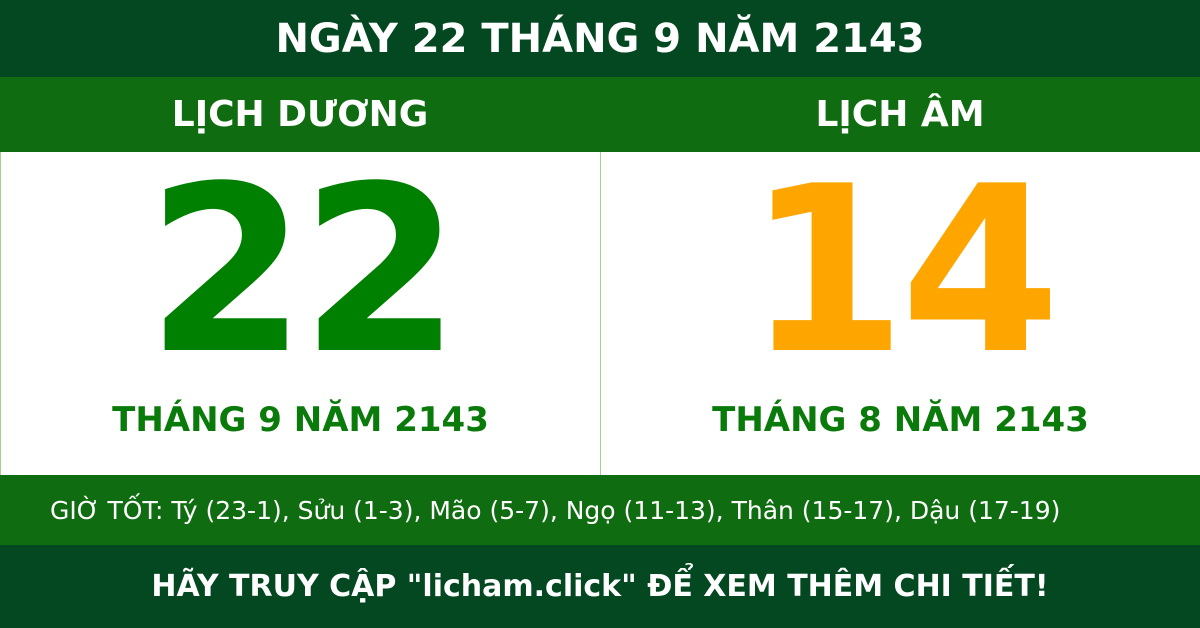 This screenshot has width=1200, height=628. What do you see at coordinates (303, 271) in the screenshot?
I see `solar-day: 22` at bounding box center [303, 271].